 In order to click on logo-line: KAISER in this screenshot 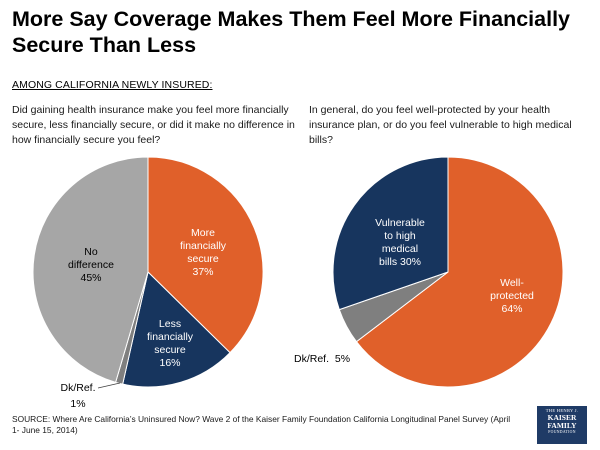, I will do `click(562, 417)`.